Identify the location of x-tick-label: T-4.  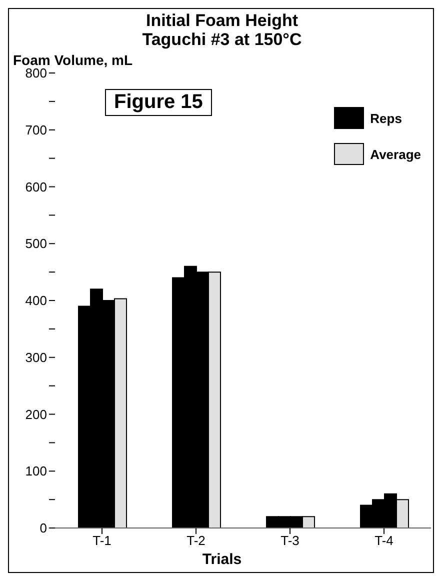
(384, 540).